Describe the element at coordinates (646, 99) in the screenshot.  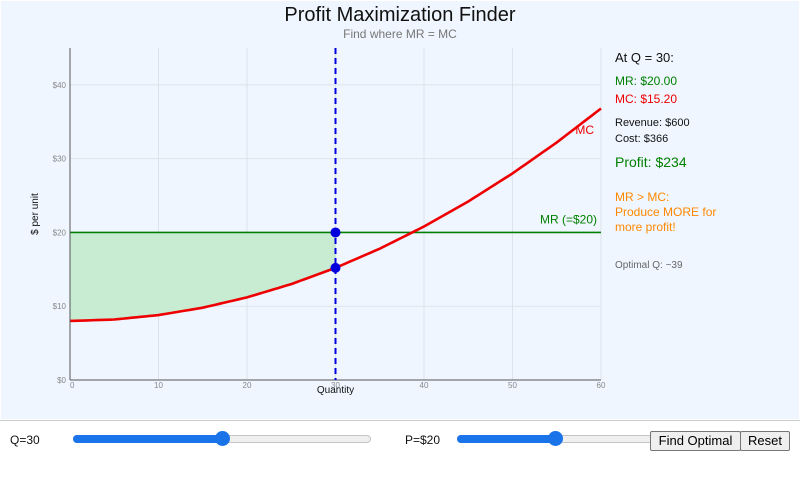
I see `info-mc-value: MC: $15.20` at that location.